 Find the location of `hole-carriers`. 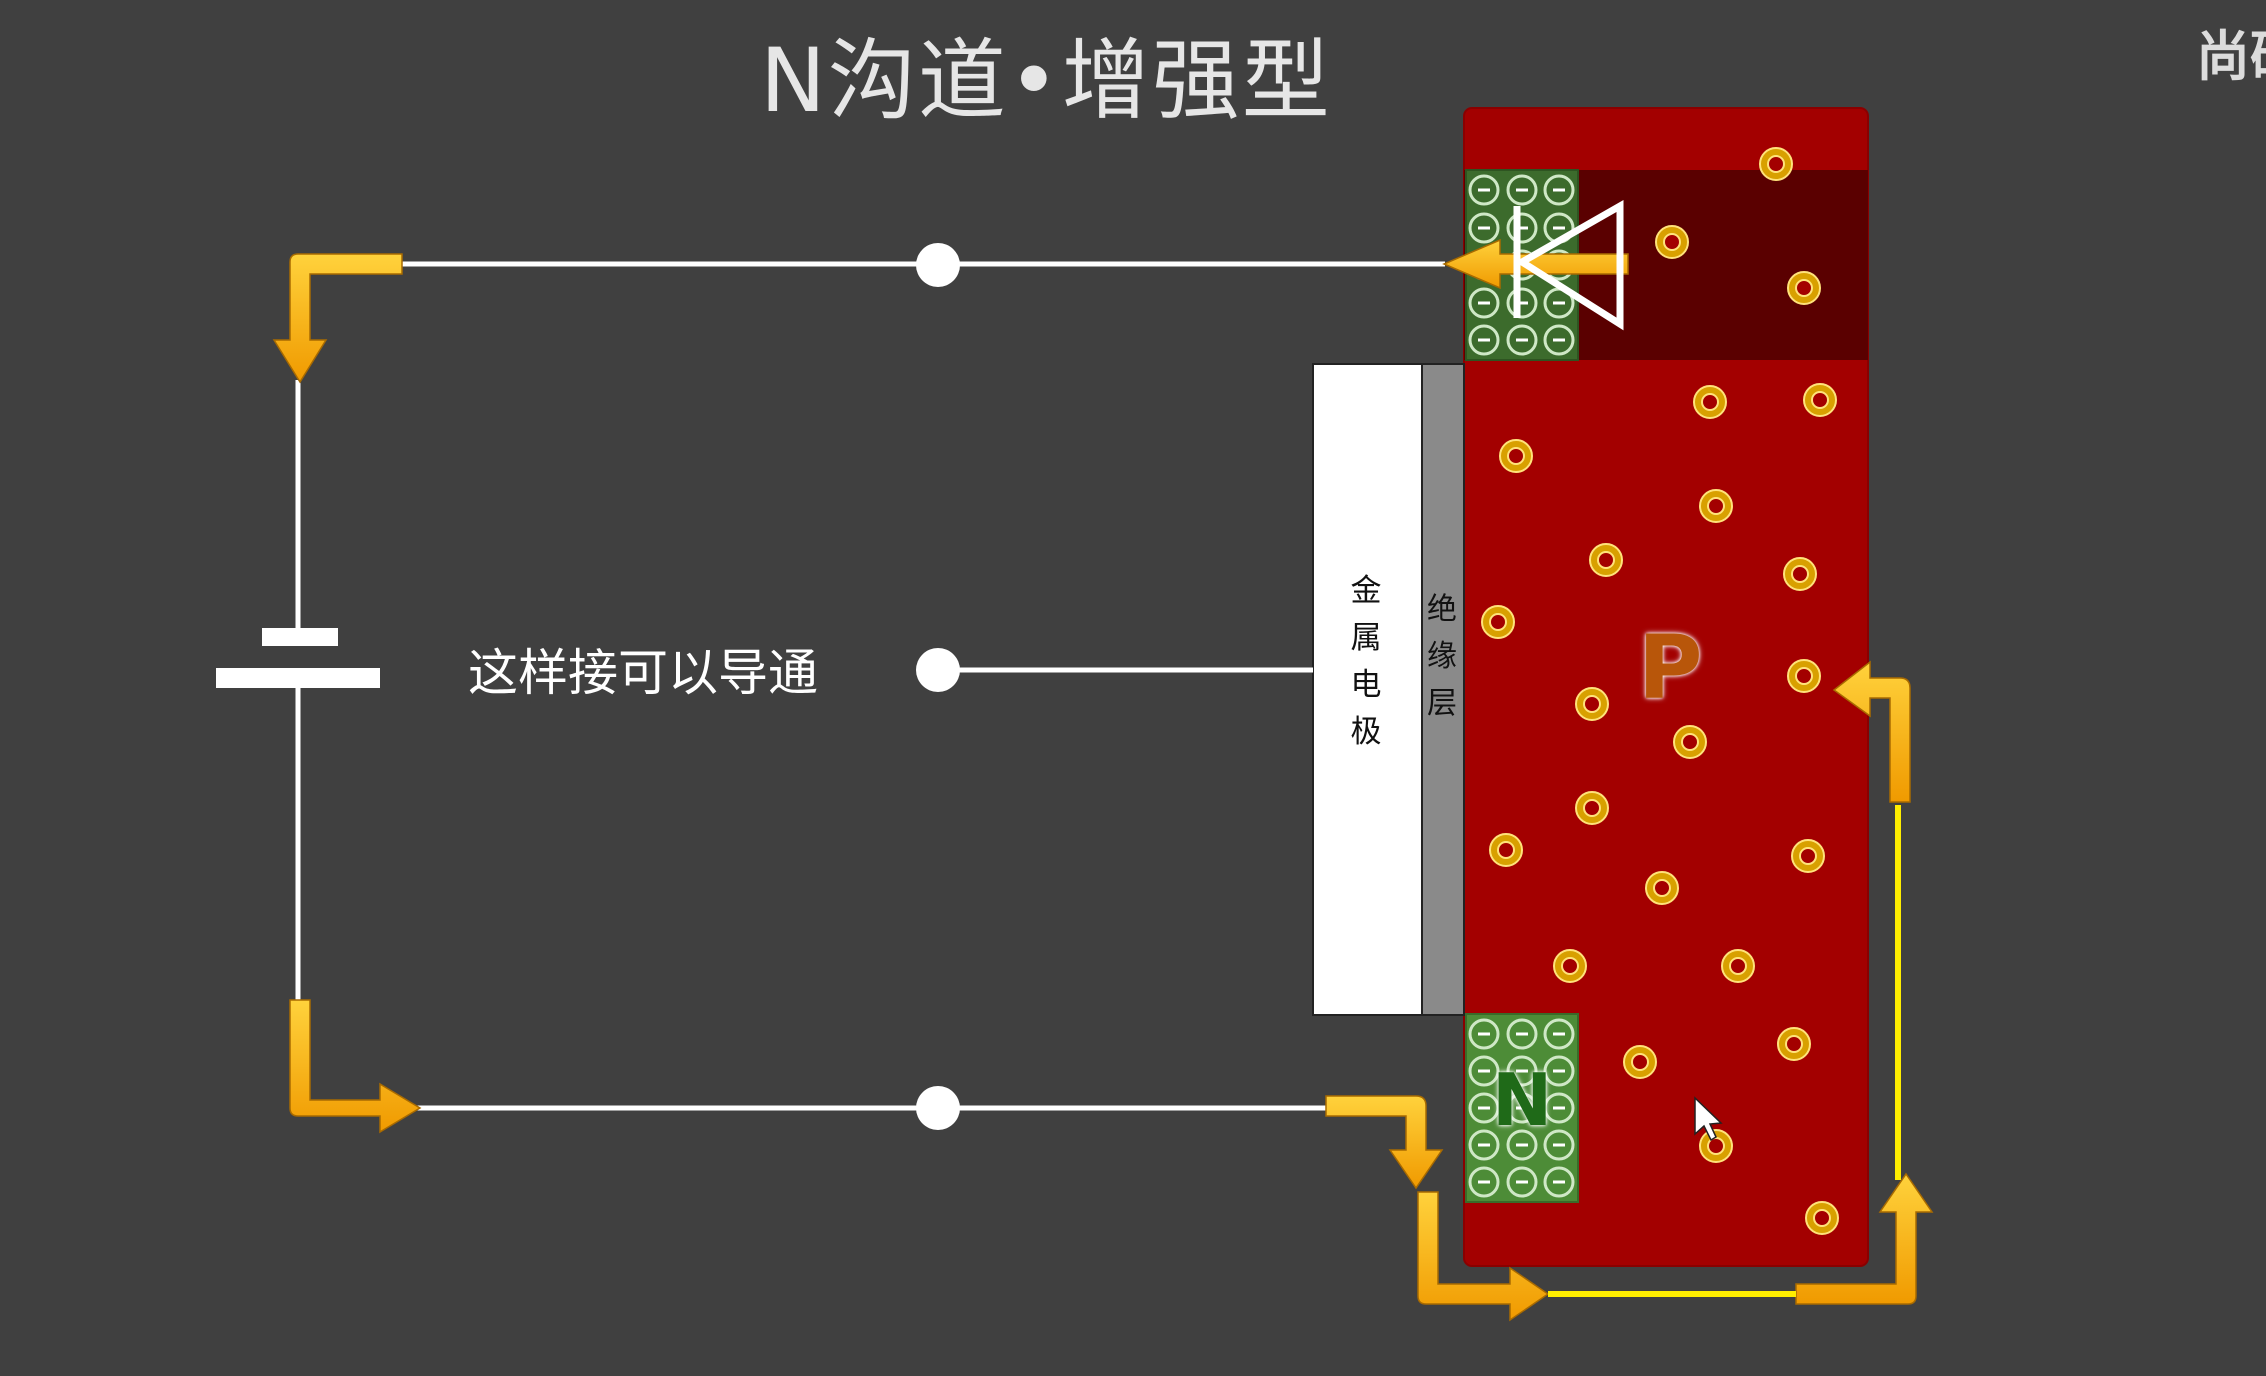

hole-carriers is located at coordinates (1660, 691).